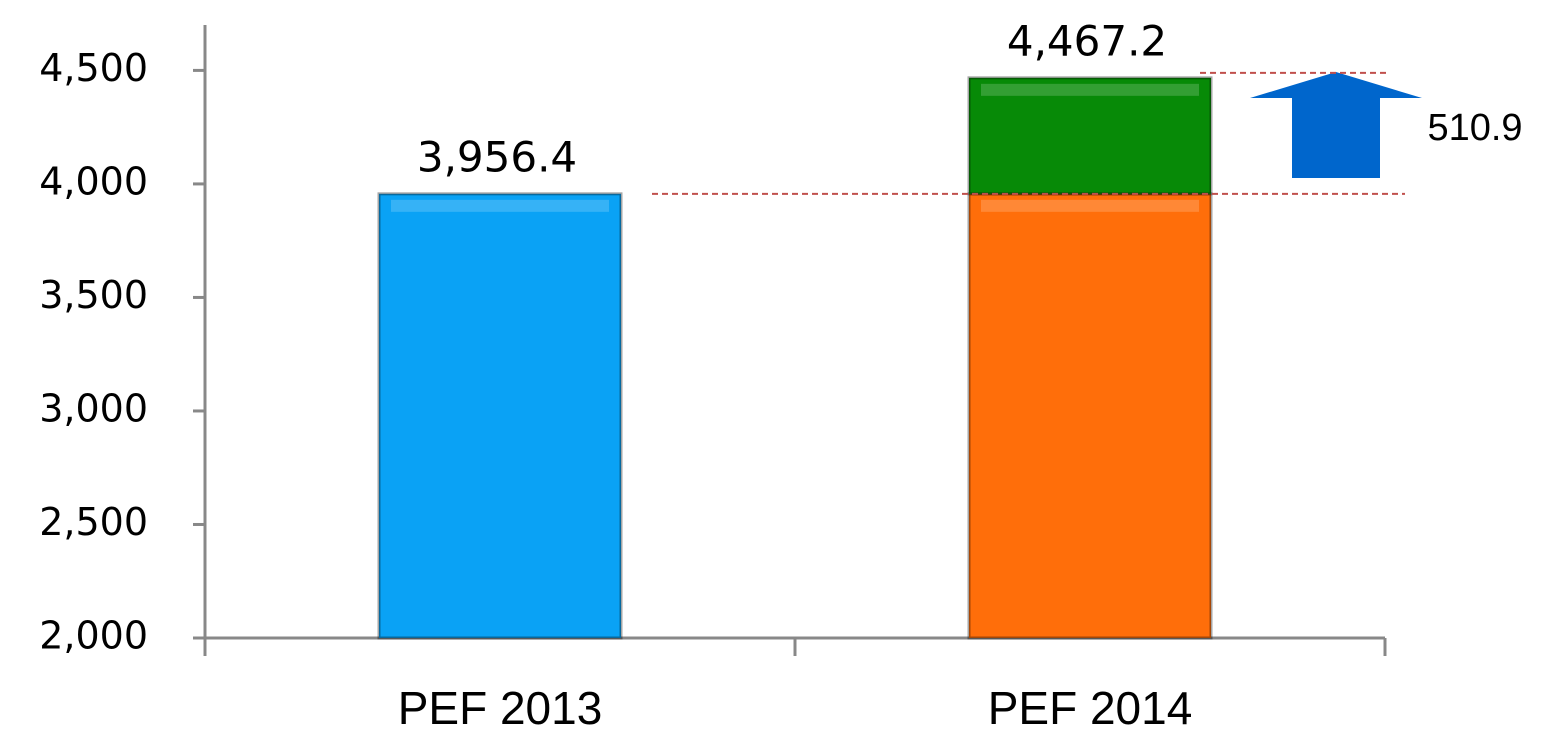  Describe the element at coordinates (93, 181) in the screenshot. I see `y-tick-label: 4,000` at that location.